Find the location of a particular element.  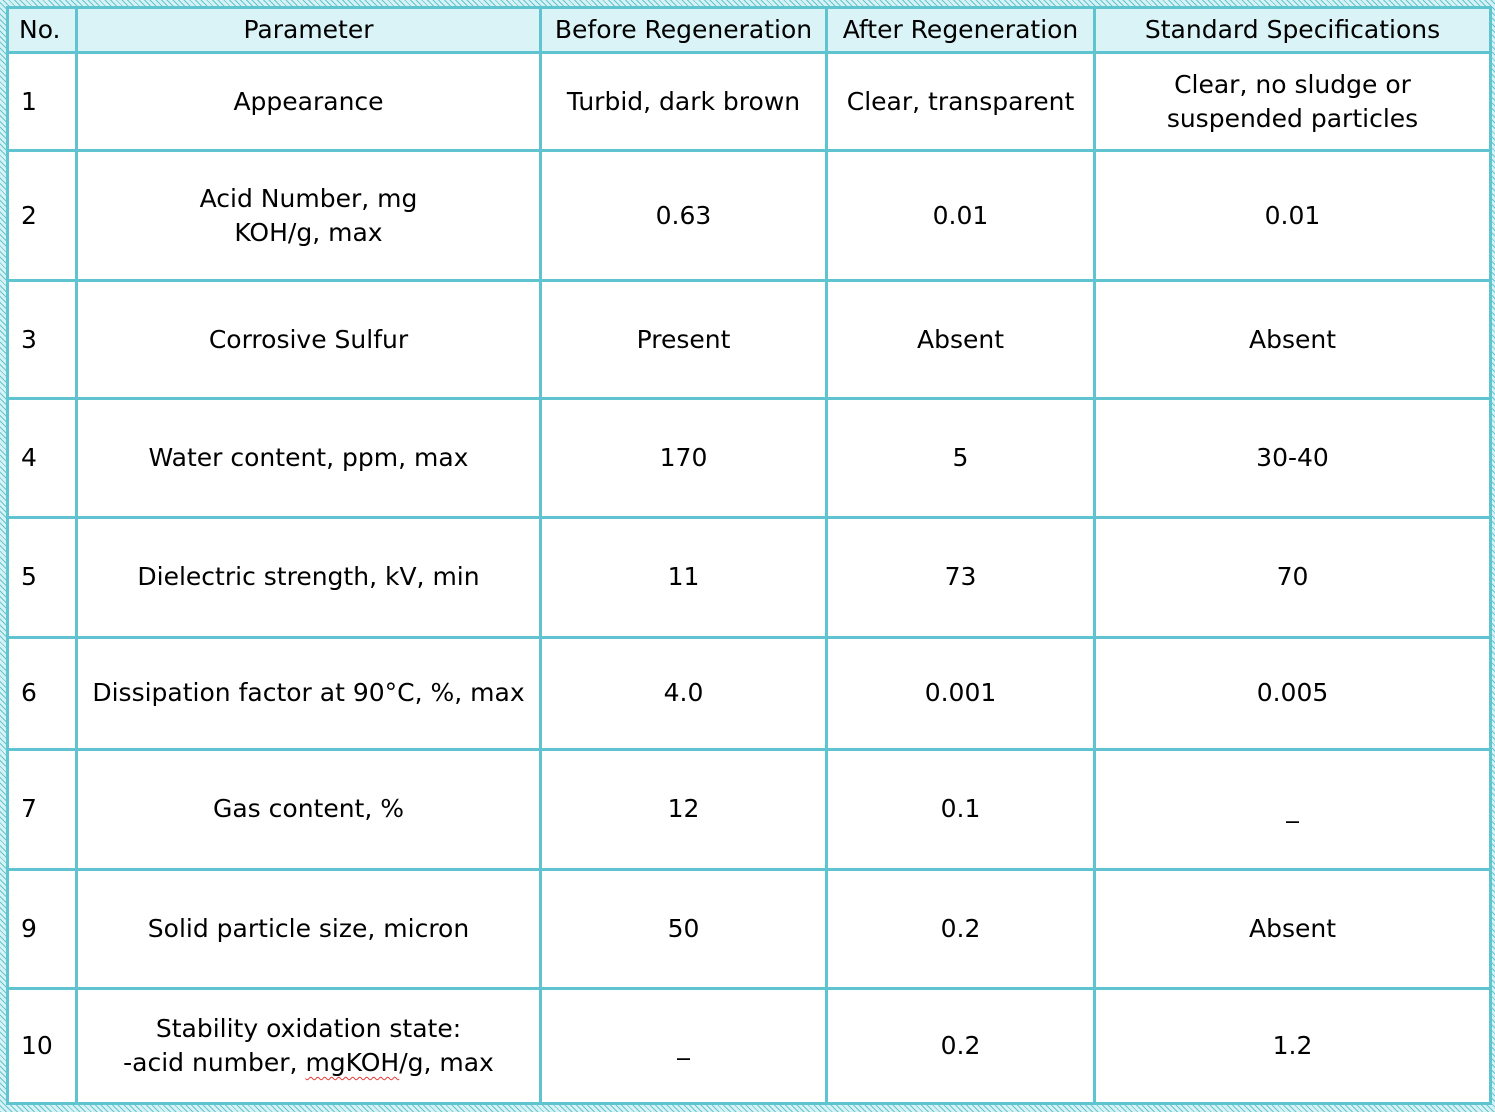

row-number: 1 is located at coordinates (42, 101).